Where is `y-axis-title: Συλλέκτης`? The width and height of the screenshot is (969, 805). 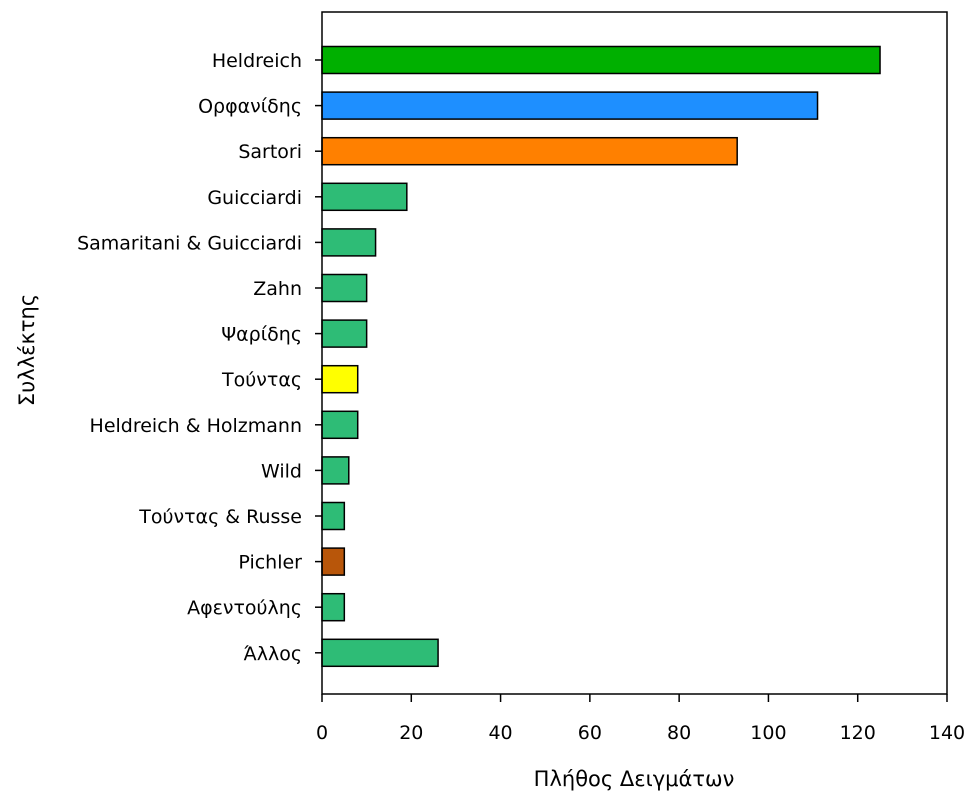
y-axis-title: Συλλέκτης is located at coordinates (27, 350).